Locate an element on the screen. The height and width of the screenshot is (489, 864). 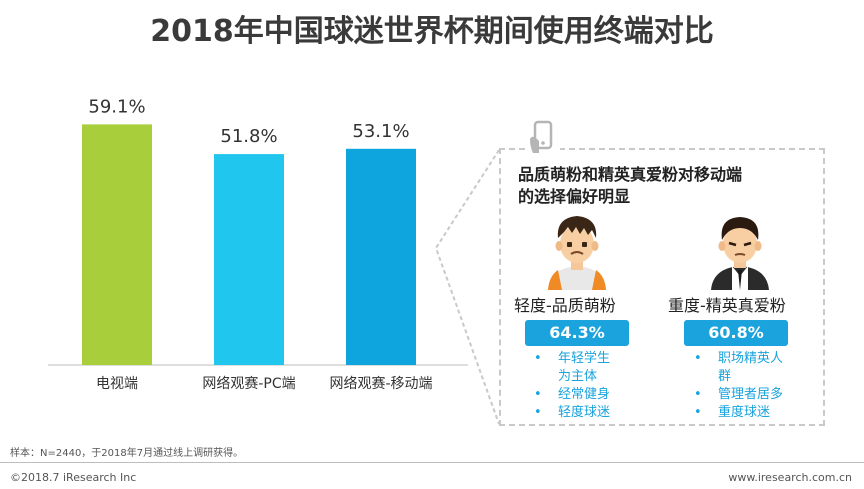
category-label: 电视端 is located at coordinates (117, 384).